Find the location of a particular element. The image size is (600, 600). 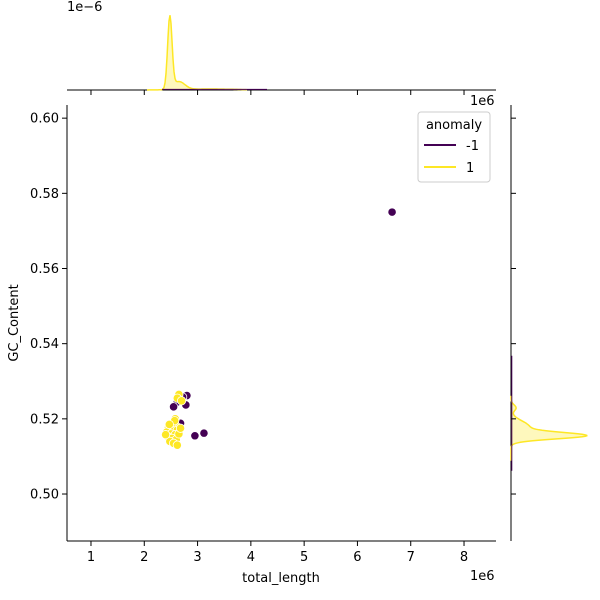

top-marginal-plot: 1e−6 is located at coordinates (281, 47).